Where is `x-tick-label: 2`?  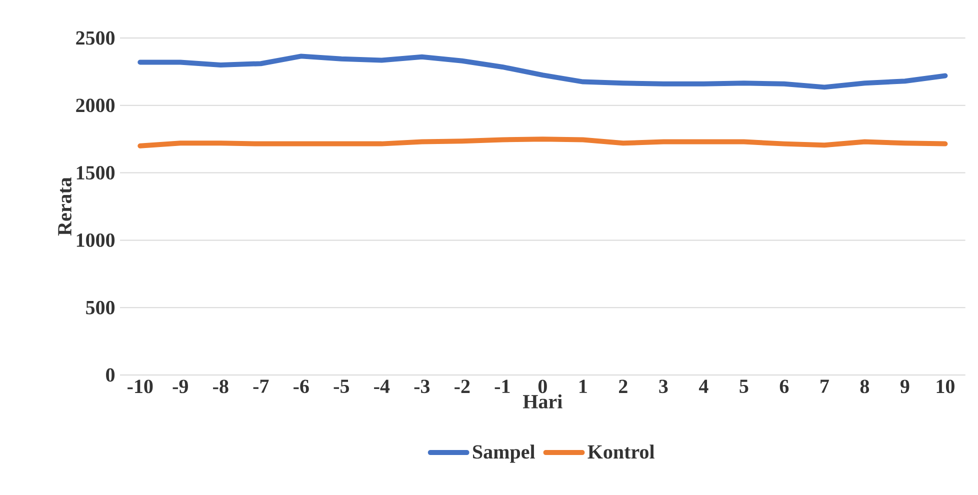
x-tick-label: 2 is located at coordinates (623, 386).